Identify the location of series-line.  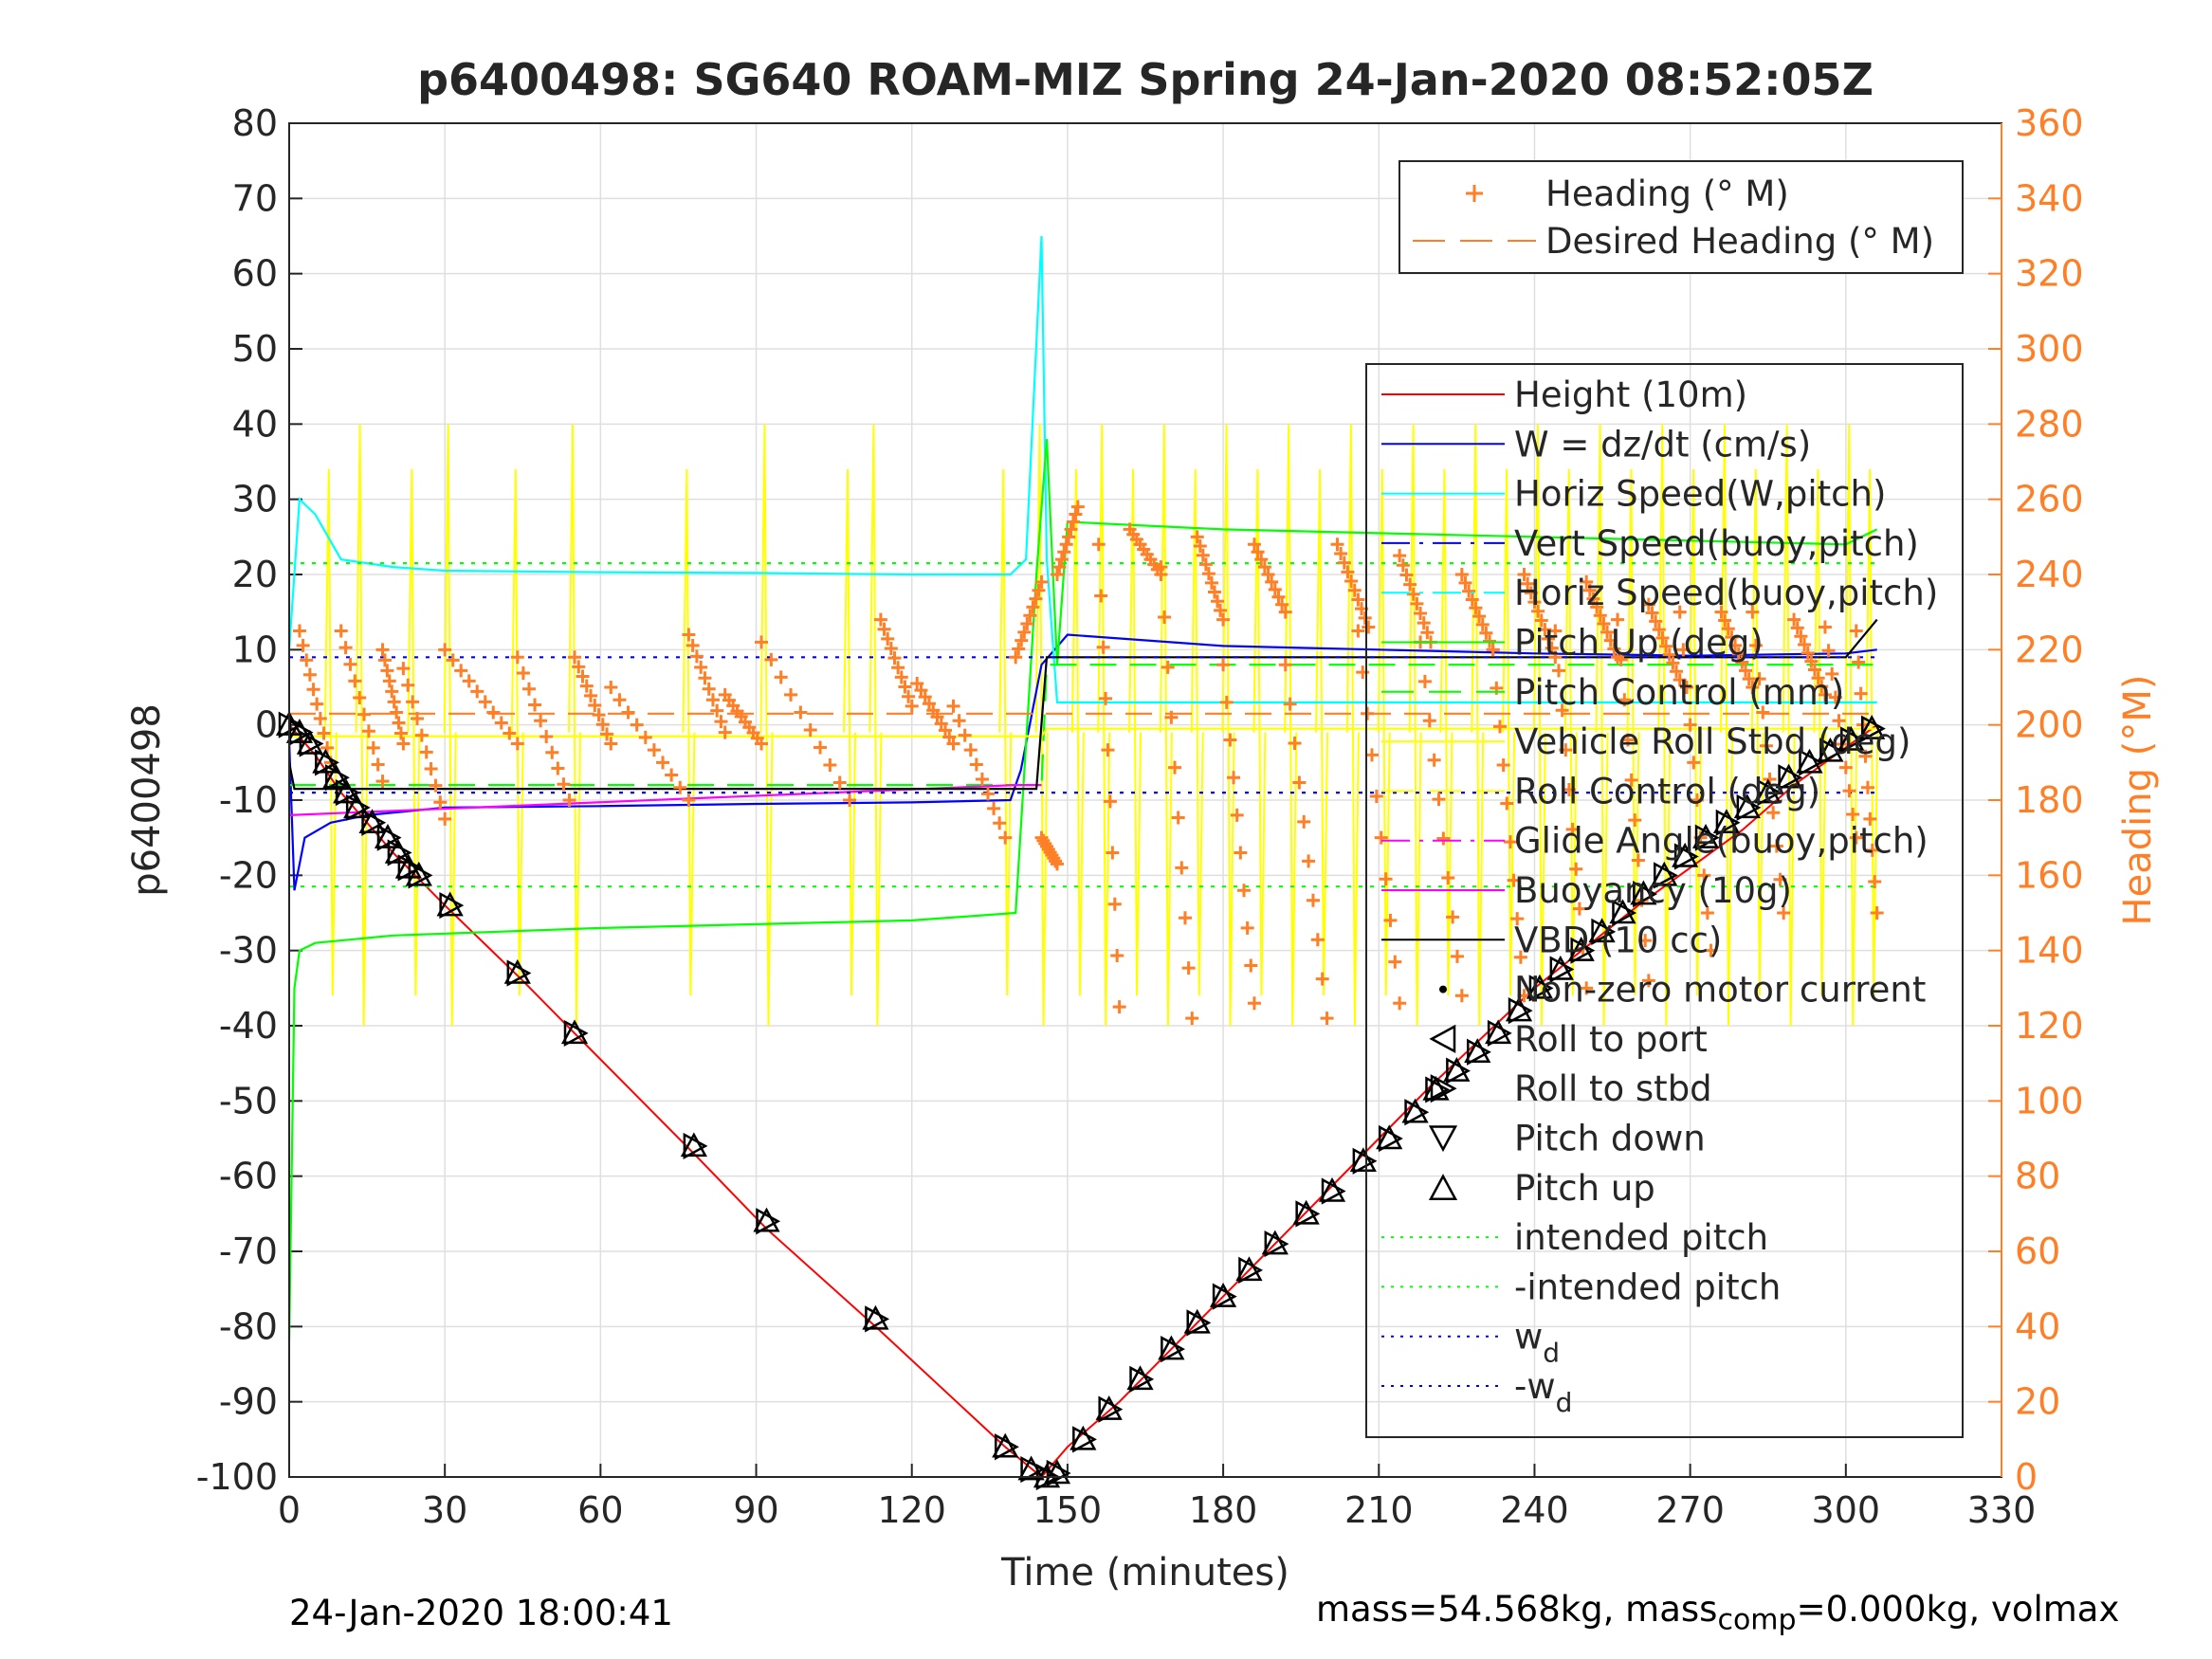
(1082, 704).